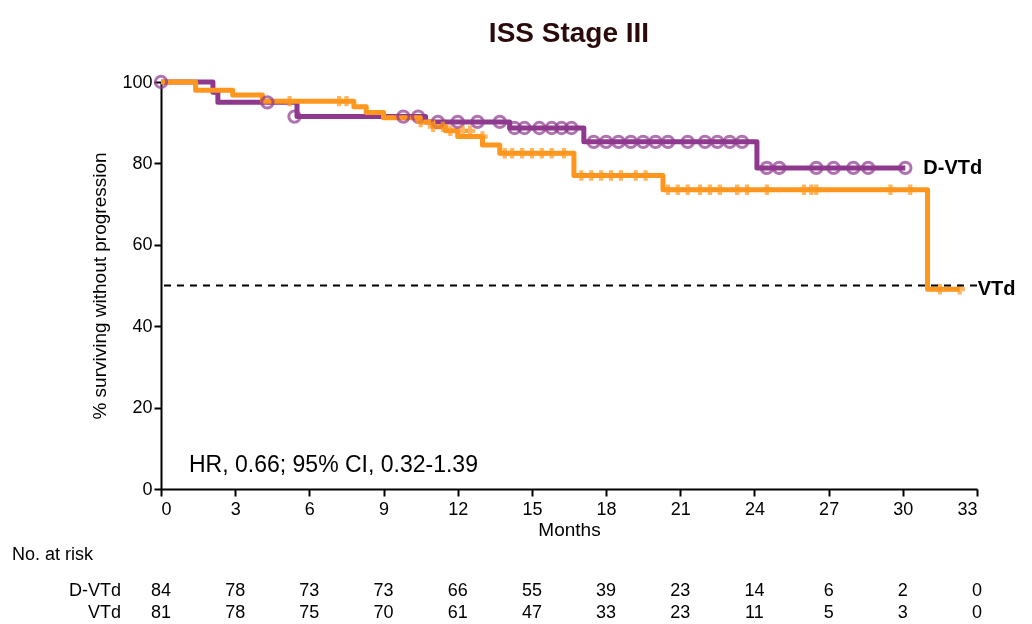  What do you see at coordinates (137, 81) in the screenshot?
I see `y-tick-label: 100` at bounding box center [137, 81].